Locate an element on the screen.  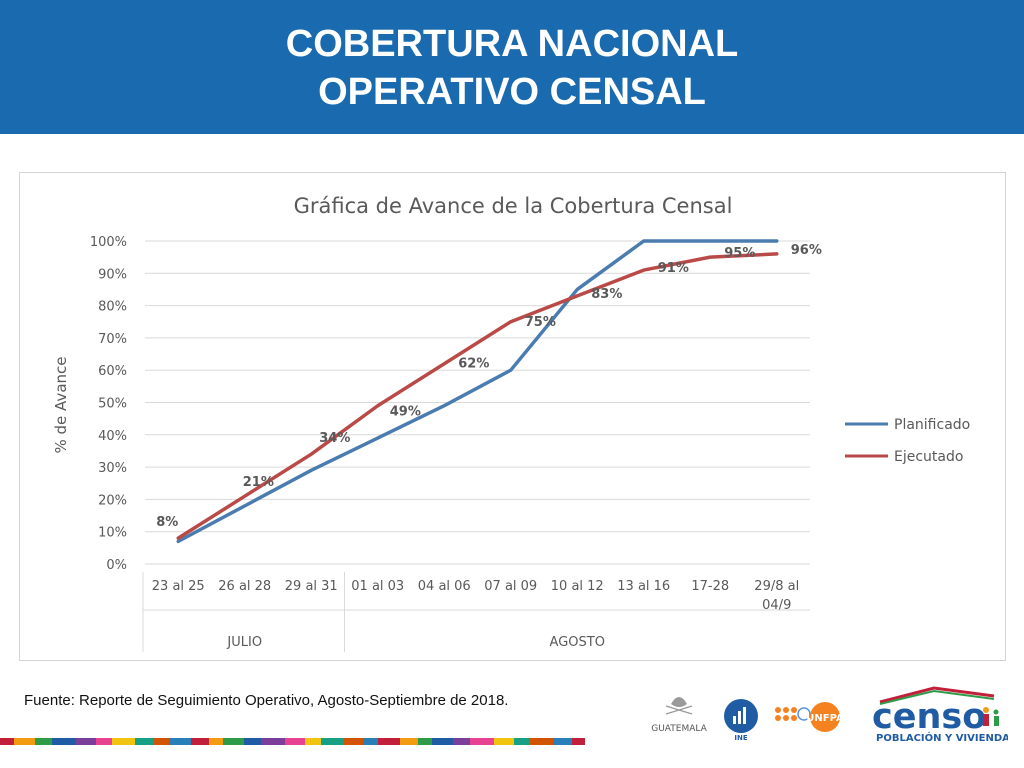
data-label: 91% is located at coordinates (673, 268).